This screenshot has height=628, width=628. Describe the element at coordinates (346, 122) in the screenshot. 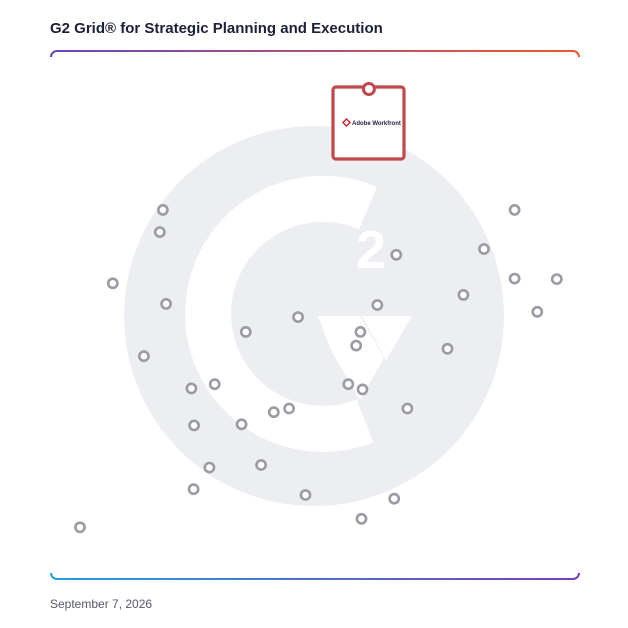

I see `adobe-workfront-logo-icon` at that location.